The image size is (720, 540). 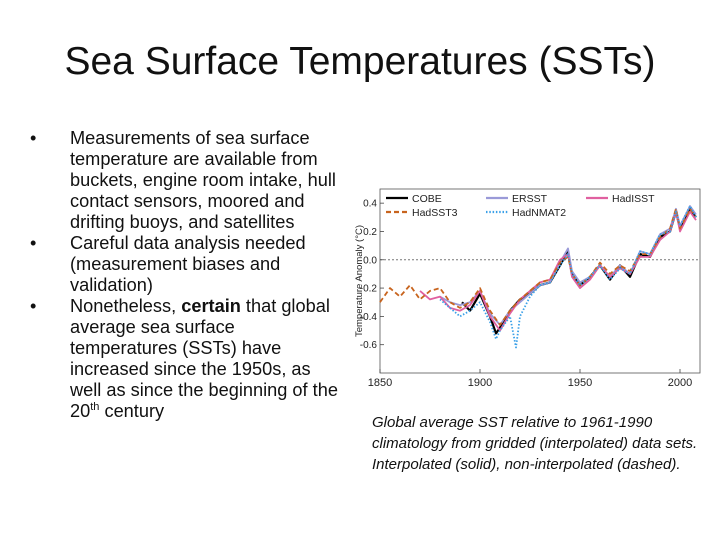 I want to click on x-tick-label: 1850, so click(x=380, y=383).